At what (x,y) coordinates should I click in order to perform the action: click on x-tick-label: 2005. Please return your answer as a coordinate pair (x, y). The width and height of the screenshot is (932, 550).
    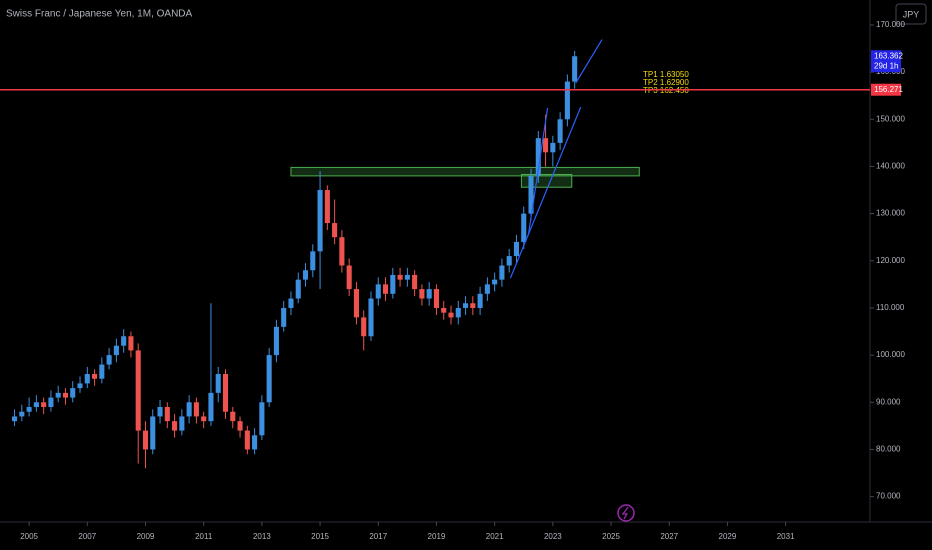
    Looking at the image, I should click on (29, 536).